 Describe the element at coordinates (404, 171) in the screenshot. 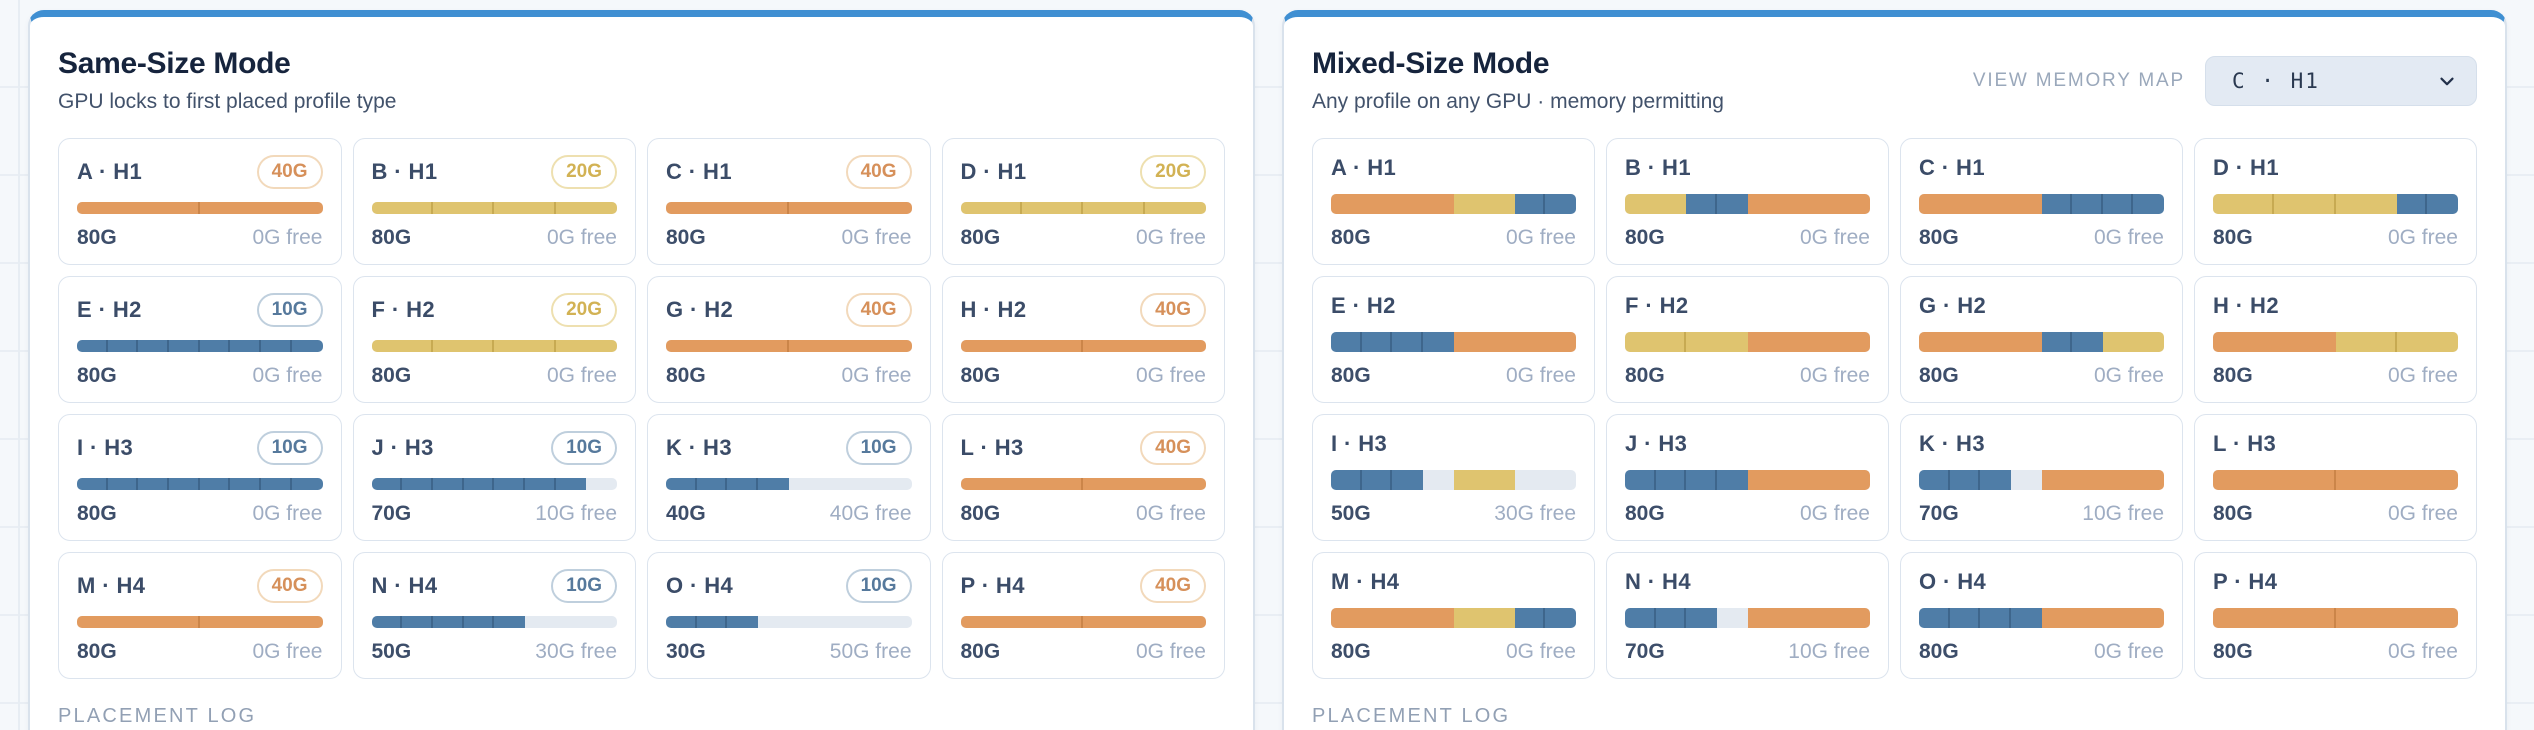

I see `gpu-label: B · H1` at that location.